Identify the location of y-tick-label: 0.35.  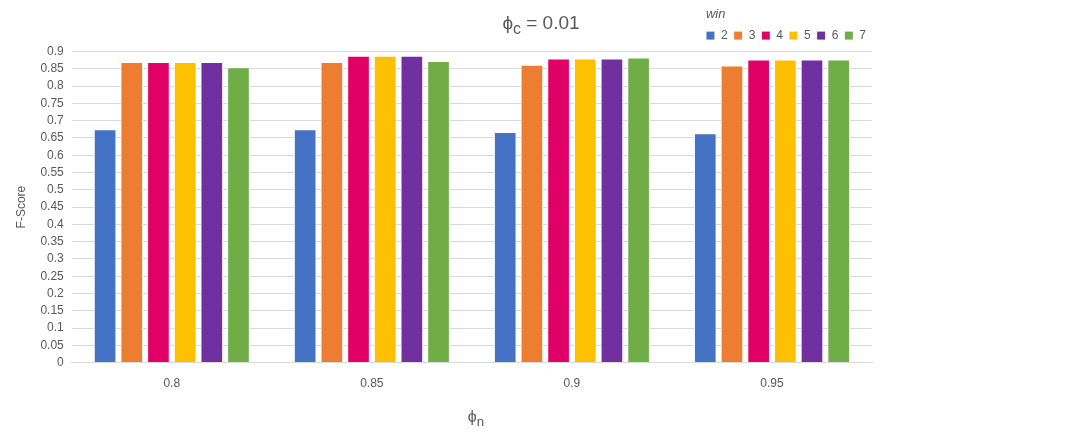
(52, 240).